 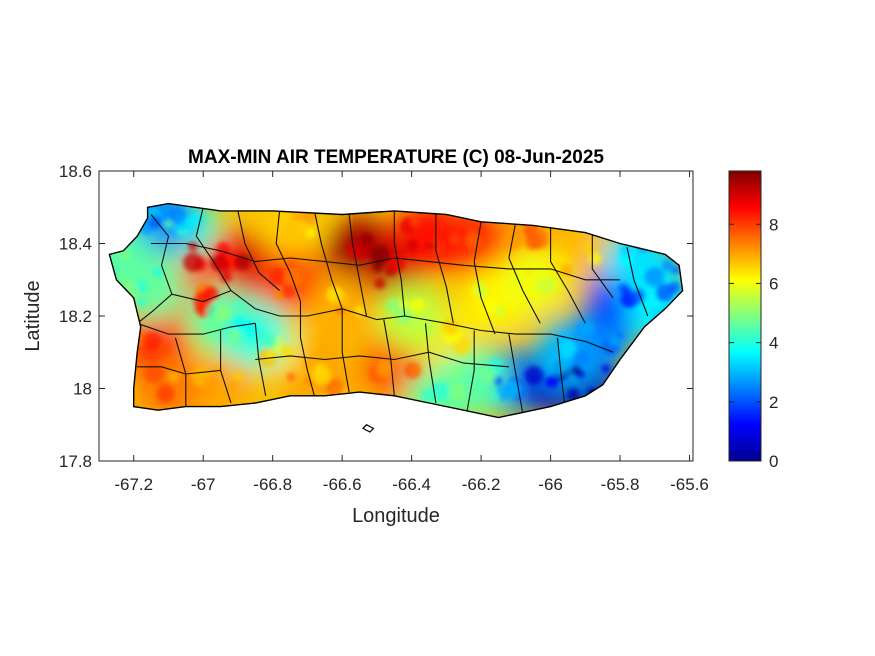 What do you see at coordinates (773, 402) in the screenshot?
I see `colorbar-tick-label-1: 2` at bounding box center [773, 402].